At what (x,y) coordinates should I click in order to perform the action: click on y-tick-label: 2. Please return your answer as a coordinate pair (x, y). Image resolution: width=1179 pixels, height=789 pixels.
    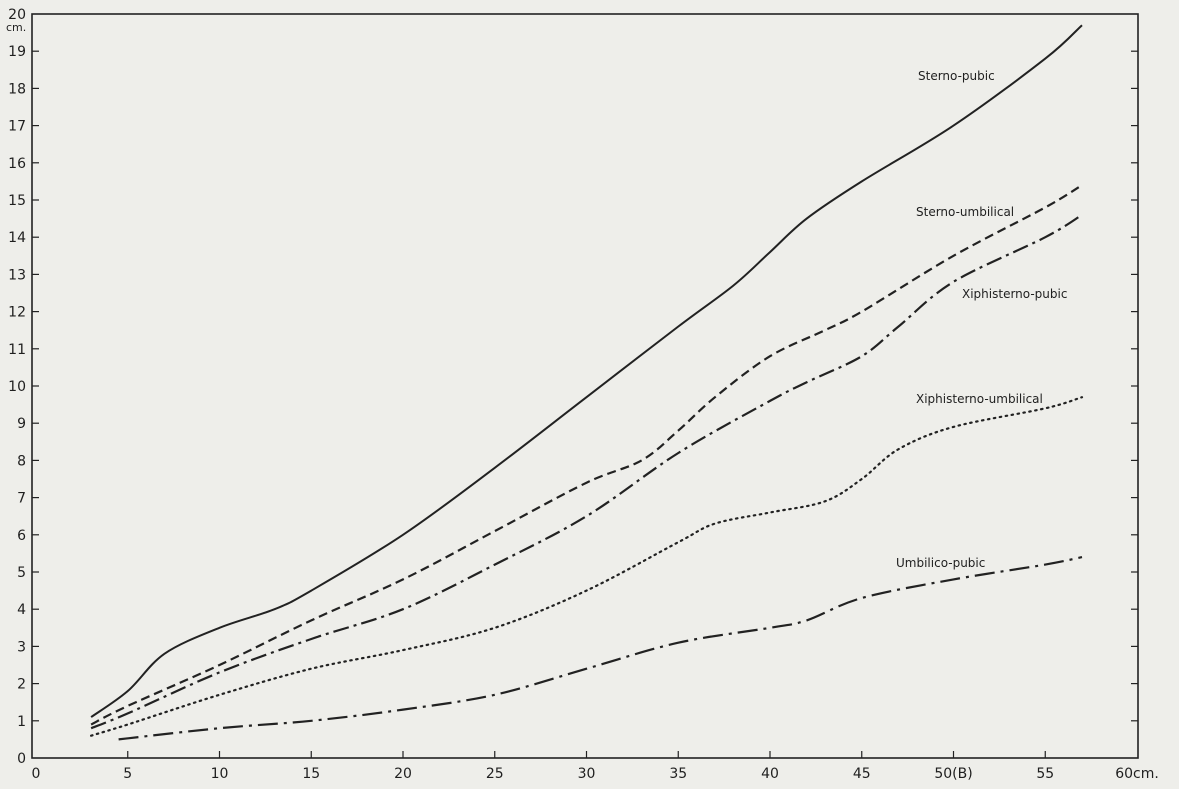
    Looking at the image, I should click on (21, 685).